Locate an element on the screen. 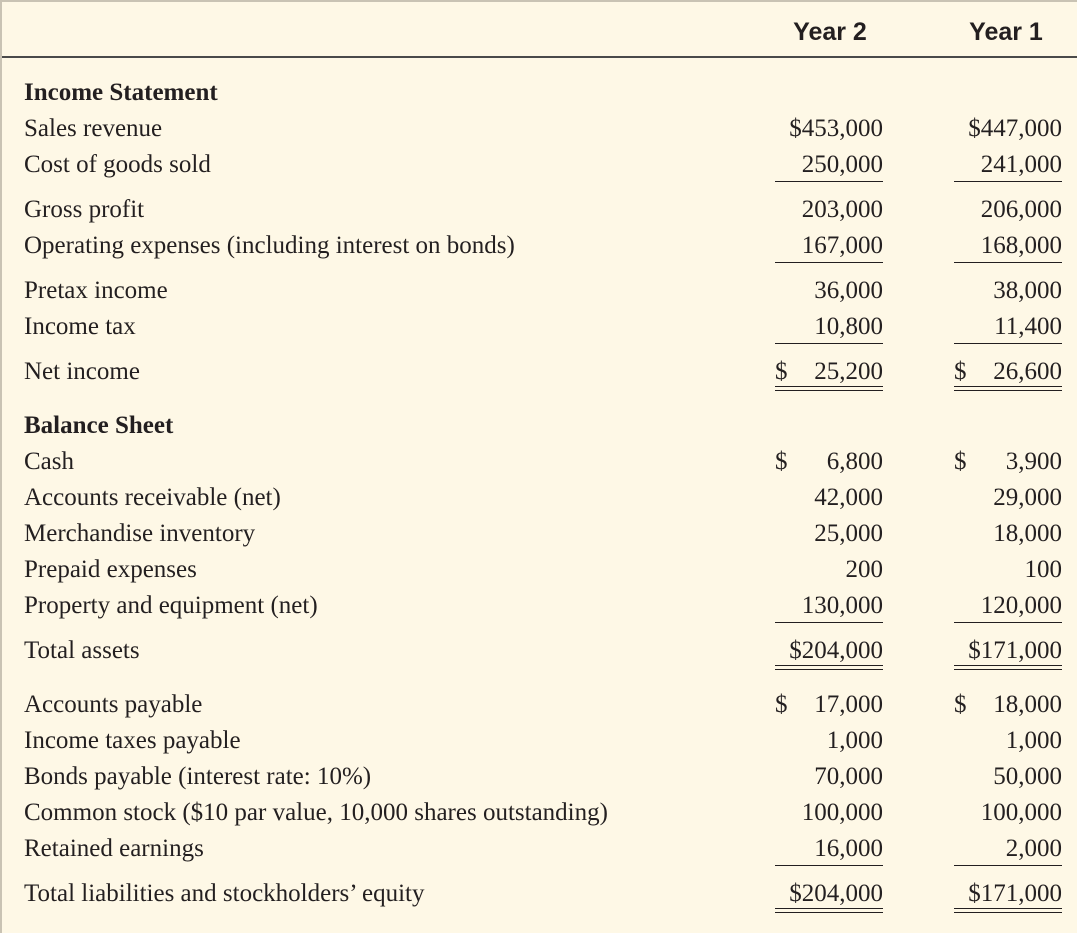  year1-value: 18,000 is located at coordinates (1027, 533).